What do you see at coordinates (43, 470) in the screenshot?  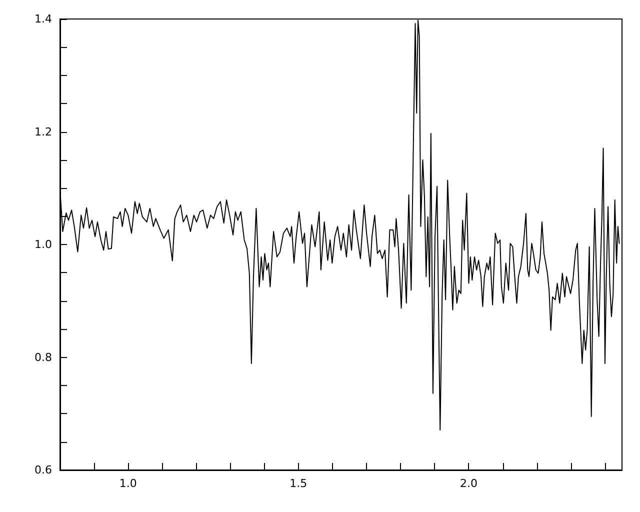 I see `y-tick-label: 0.6` at bounding box center [43, 470].